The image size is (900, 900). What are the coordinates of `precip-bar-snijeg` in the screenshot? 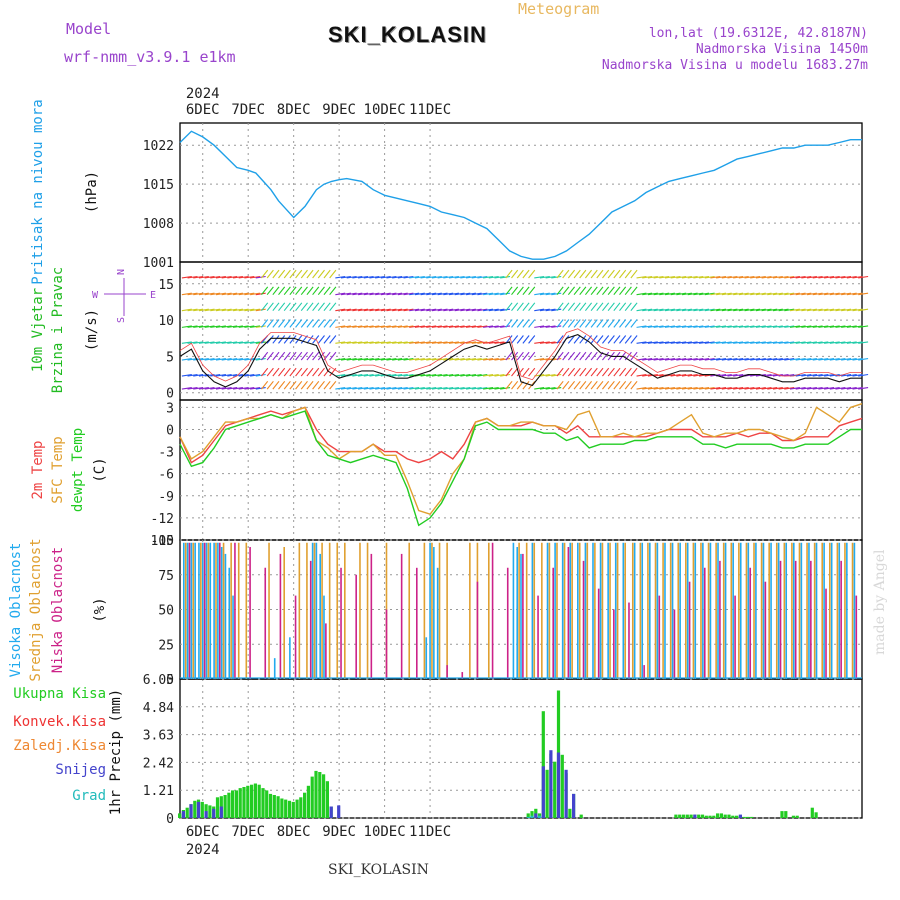 It's located at (331, 812).